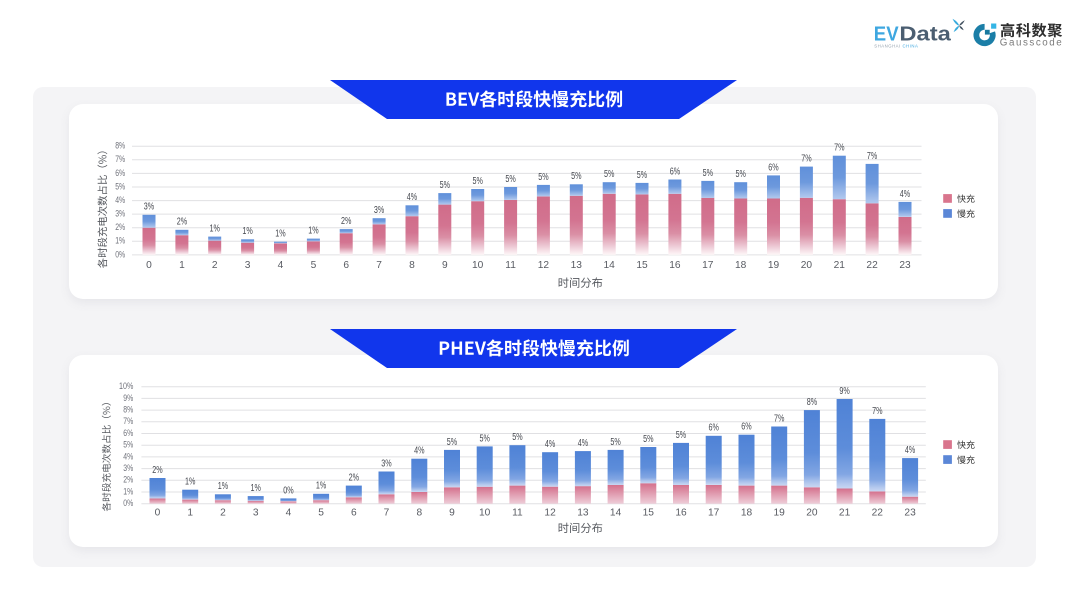  I want to click on svg-text: 16, so click(681, 513).